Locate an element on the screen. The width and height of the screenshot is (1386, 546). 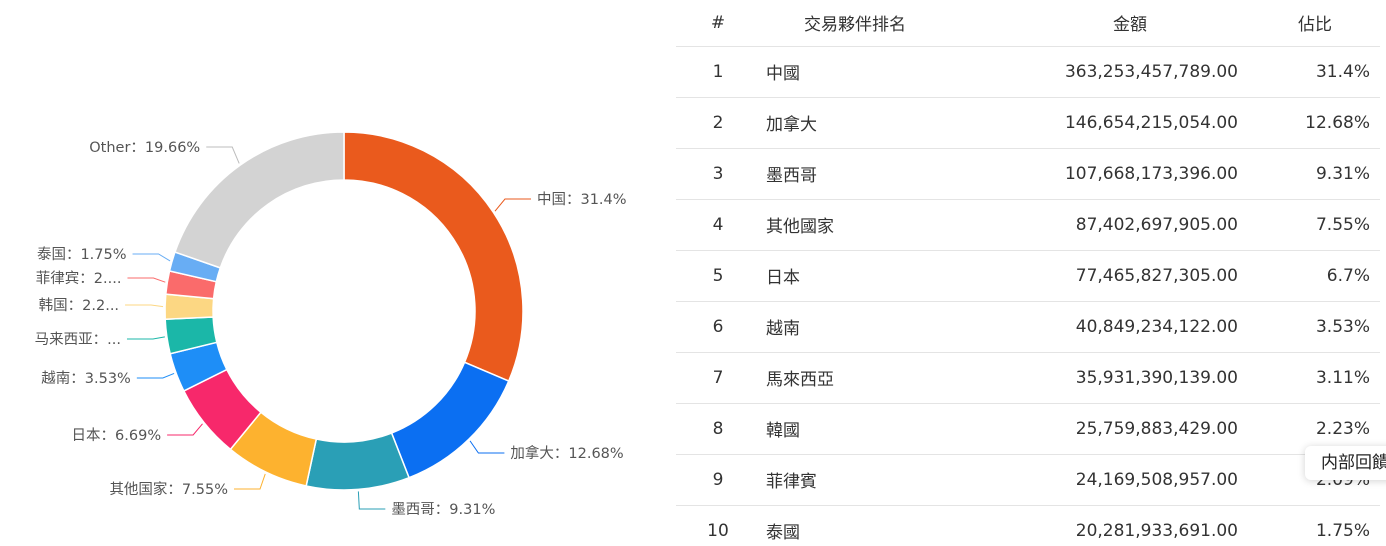
slice-label-5: 越南：3.53% is located at coordinates (86, 378).